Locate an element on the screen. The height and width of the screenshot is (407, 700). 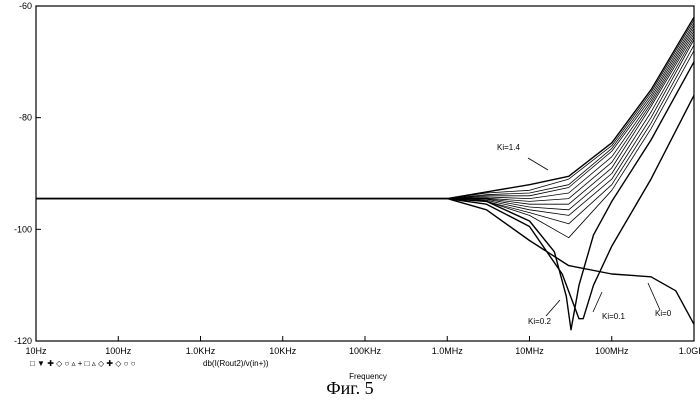
x-tick-label: 1.0KHz is located at coordinates (201, 351).